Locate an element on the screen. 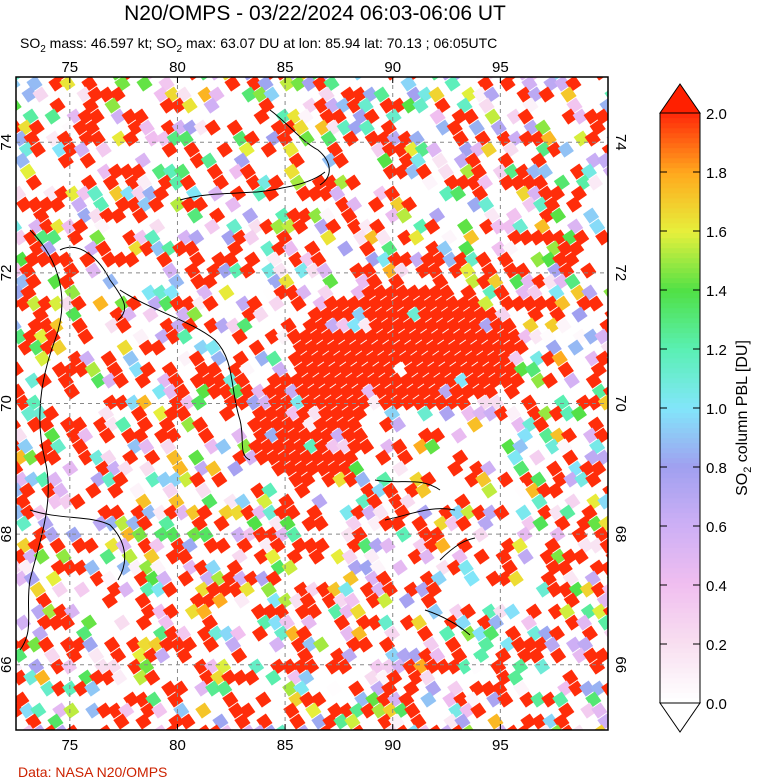 The height and width of the screenshot is (783, 757). colorbar-min-arrow is located at coordinates (680, 717).